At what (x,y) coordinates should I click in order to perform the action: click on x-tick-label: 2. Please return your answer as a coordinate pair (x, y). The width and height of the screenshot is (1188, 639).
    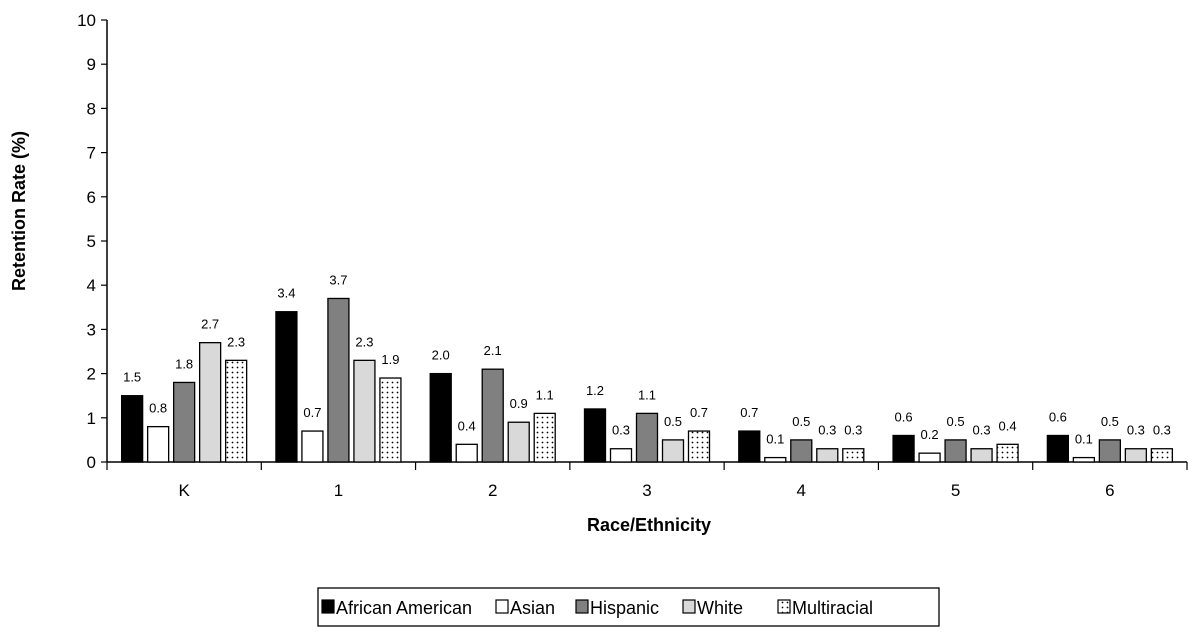
    Looking at the image, I should click on (492, 490).